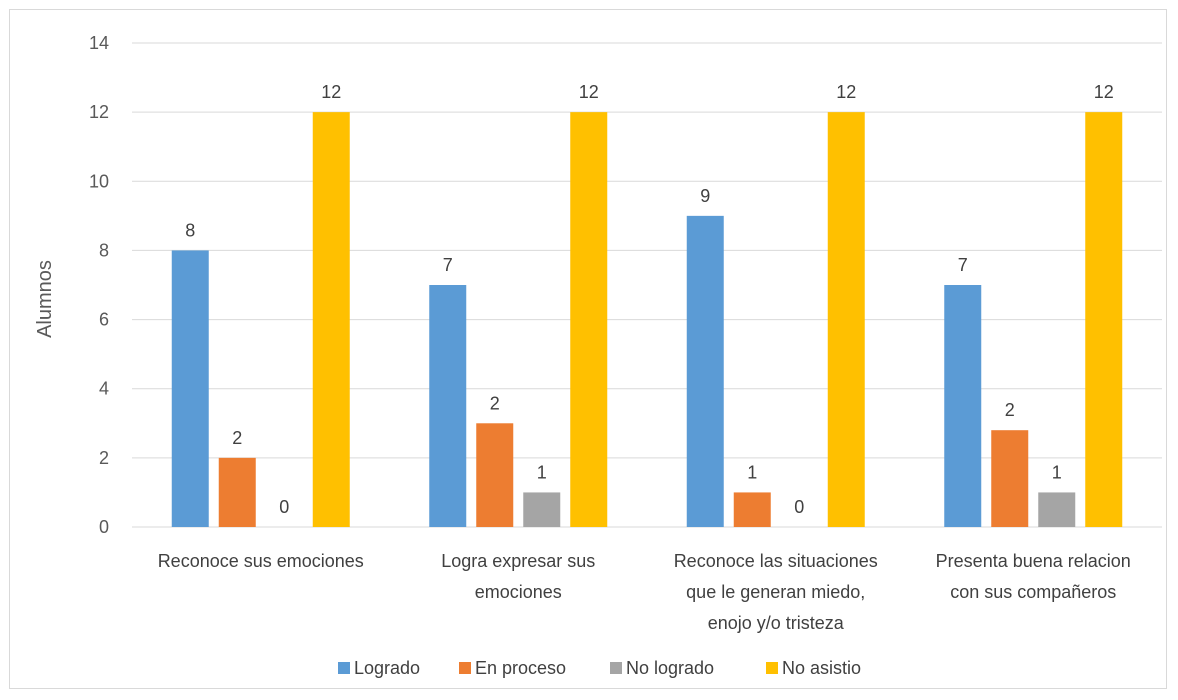  Describe the element at coordinates (705, 196) in the screenshot. I see `data-label: 9` at that location.